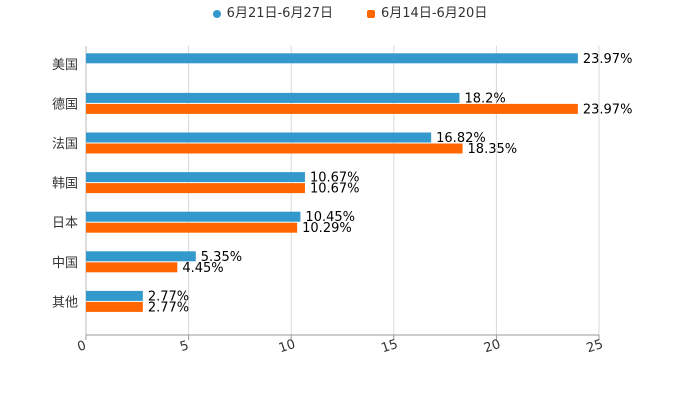  What do you see at coordinates (65, 65) in the screenshot?
I see `y-category-label-0: 美国` at bounding box center [65, 65].